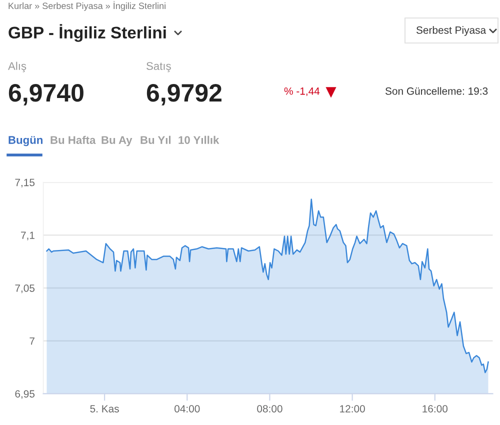  Describe the element at coordinates (436, 91) in the screenshot. I see `text: Son Güncelleme: 19:3` at that location.